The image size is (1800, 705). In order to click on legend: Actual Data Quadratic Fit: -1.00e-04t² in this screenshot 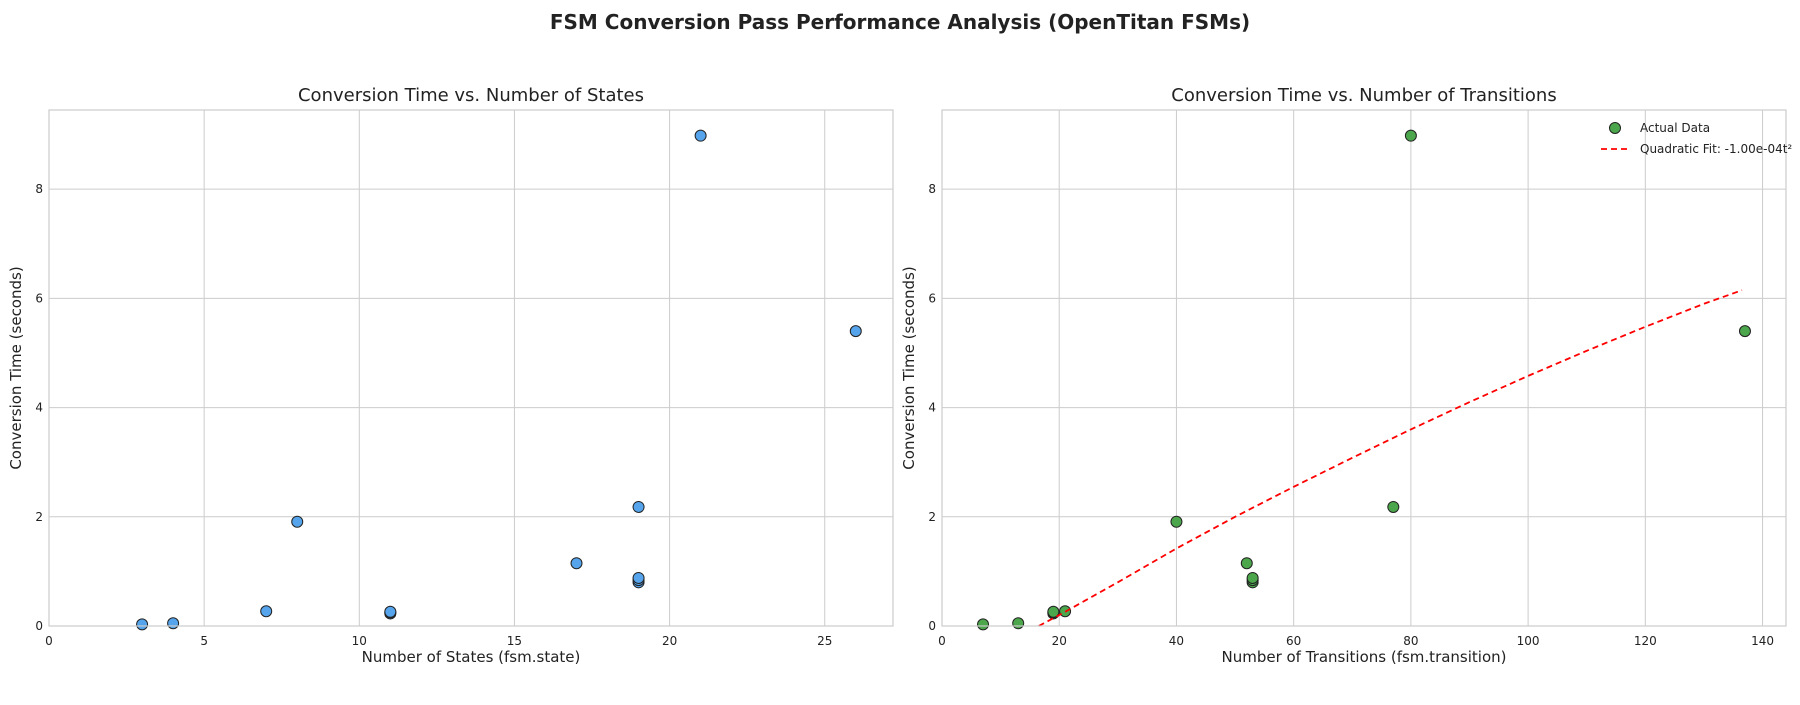, I will do `click(1696, 138)`.